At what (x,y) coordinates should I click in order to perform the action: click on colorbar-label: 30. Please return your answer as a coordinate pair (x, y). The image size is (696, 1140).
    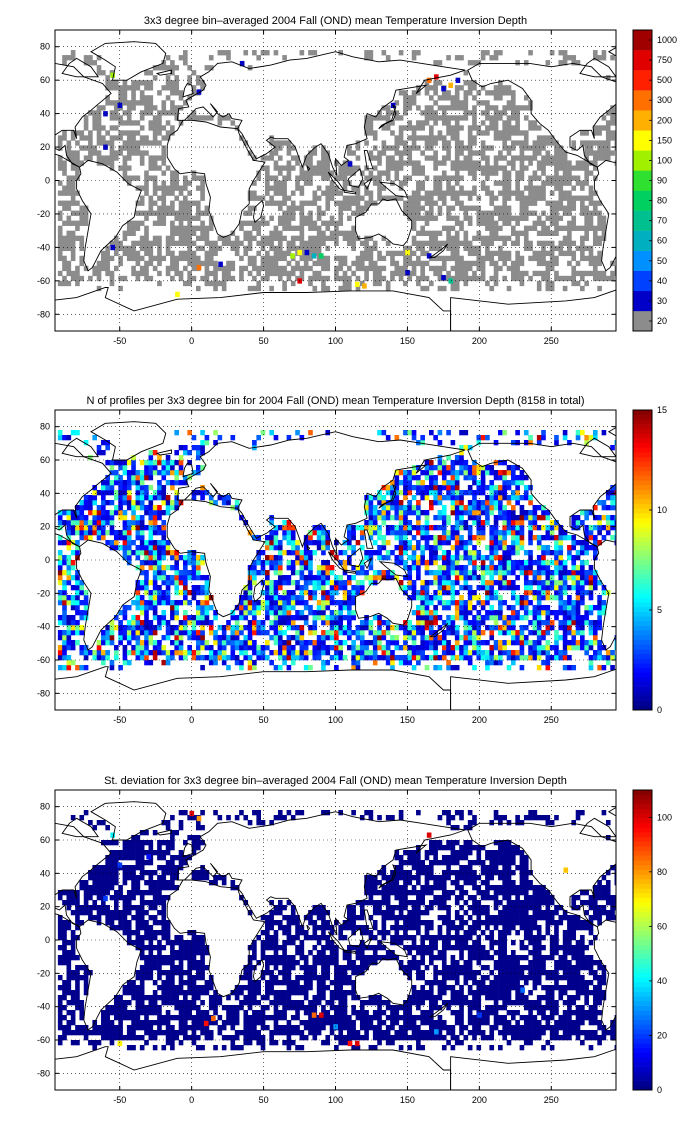
    Looking at the image, I should click on (662, 301).